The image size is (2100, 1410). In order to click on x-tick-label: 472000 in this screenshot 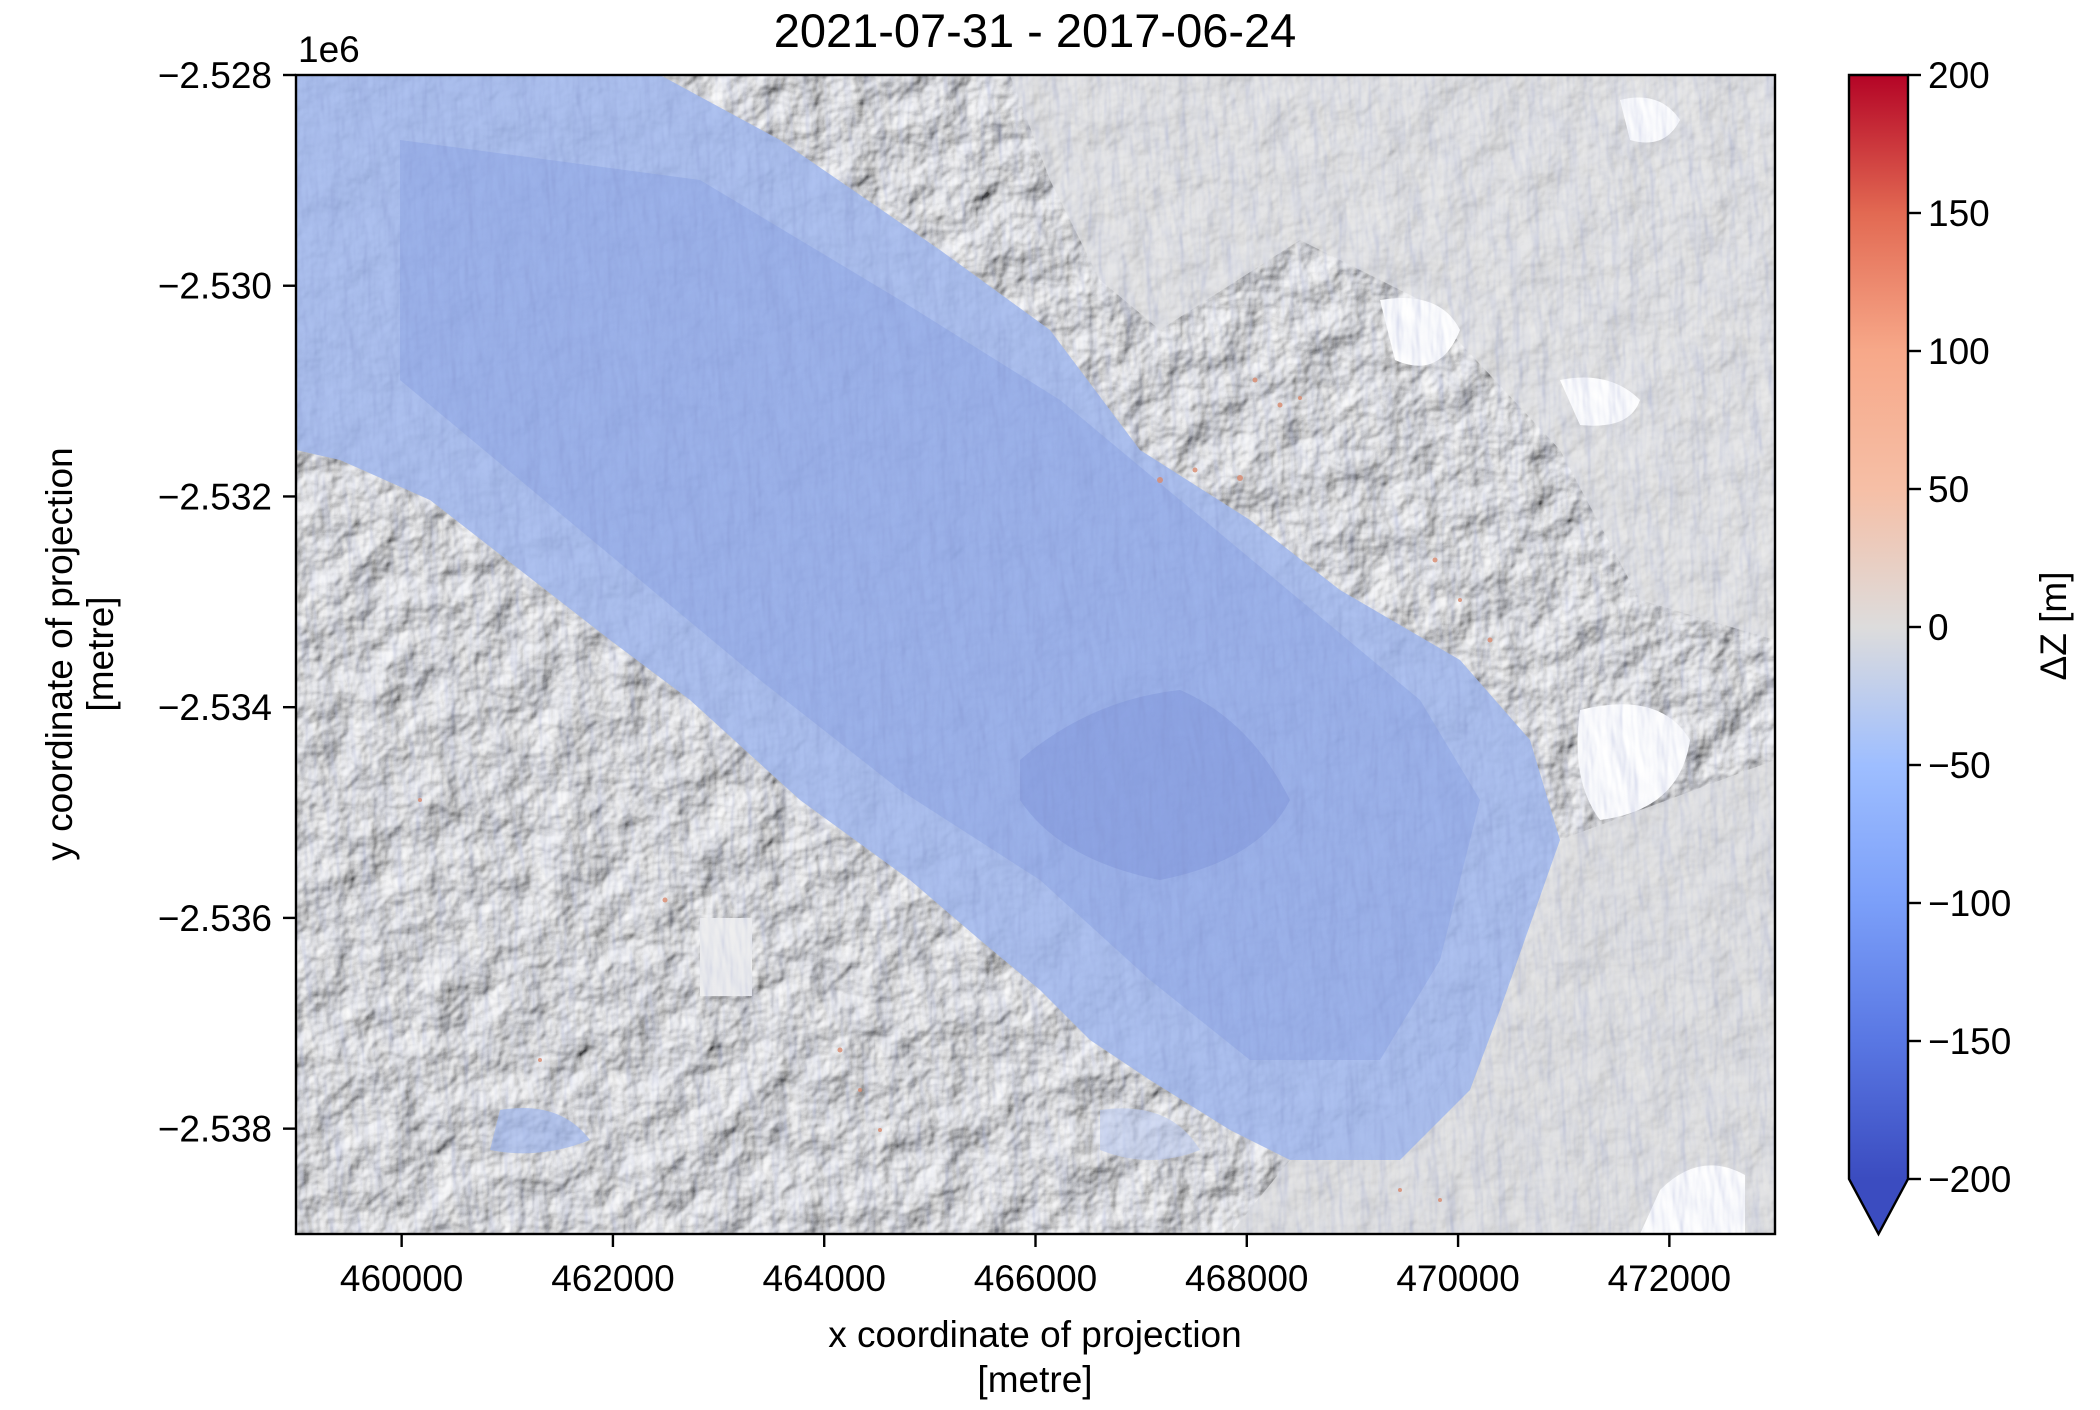, I will do `click(1669, 1278)`.